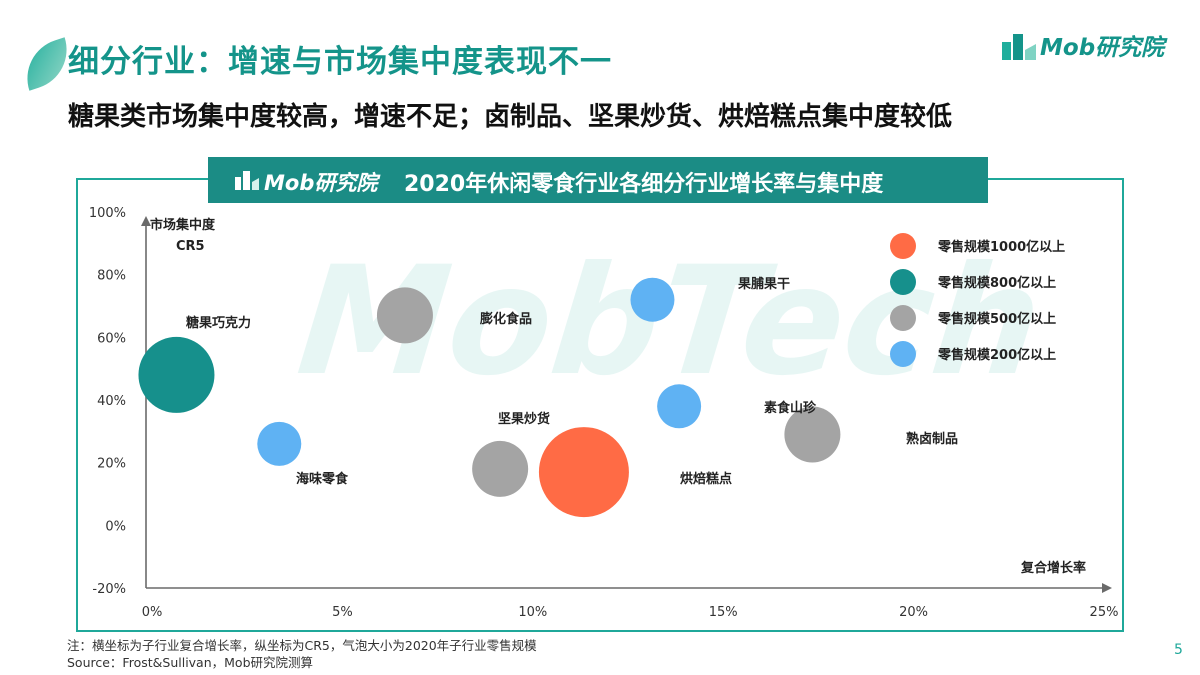 Image resolution: width=1200 pixels, height=675 pixels. Describe the element at coordinates (996, 355) in the screenshot. I see `legend-label: 零售规模200亿以上` at that location.